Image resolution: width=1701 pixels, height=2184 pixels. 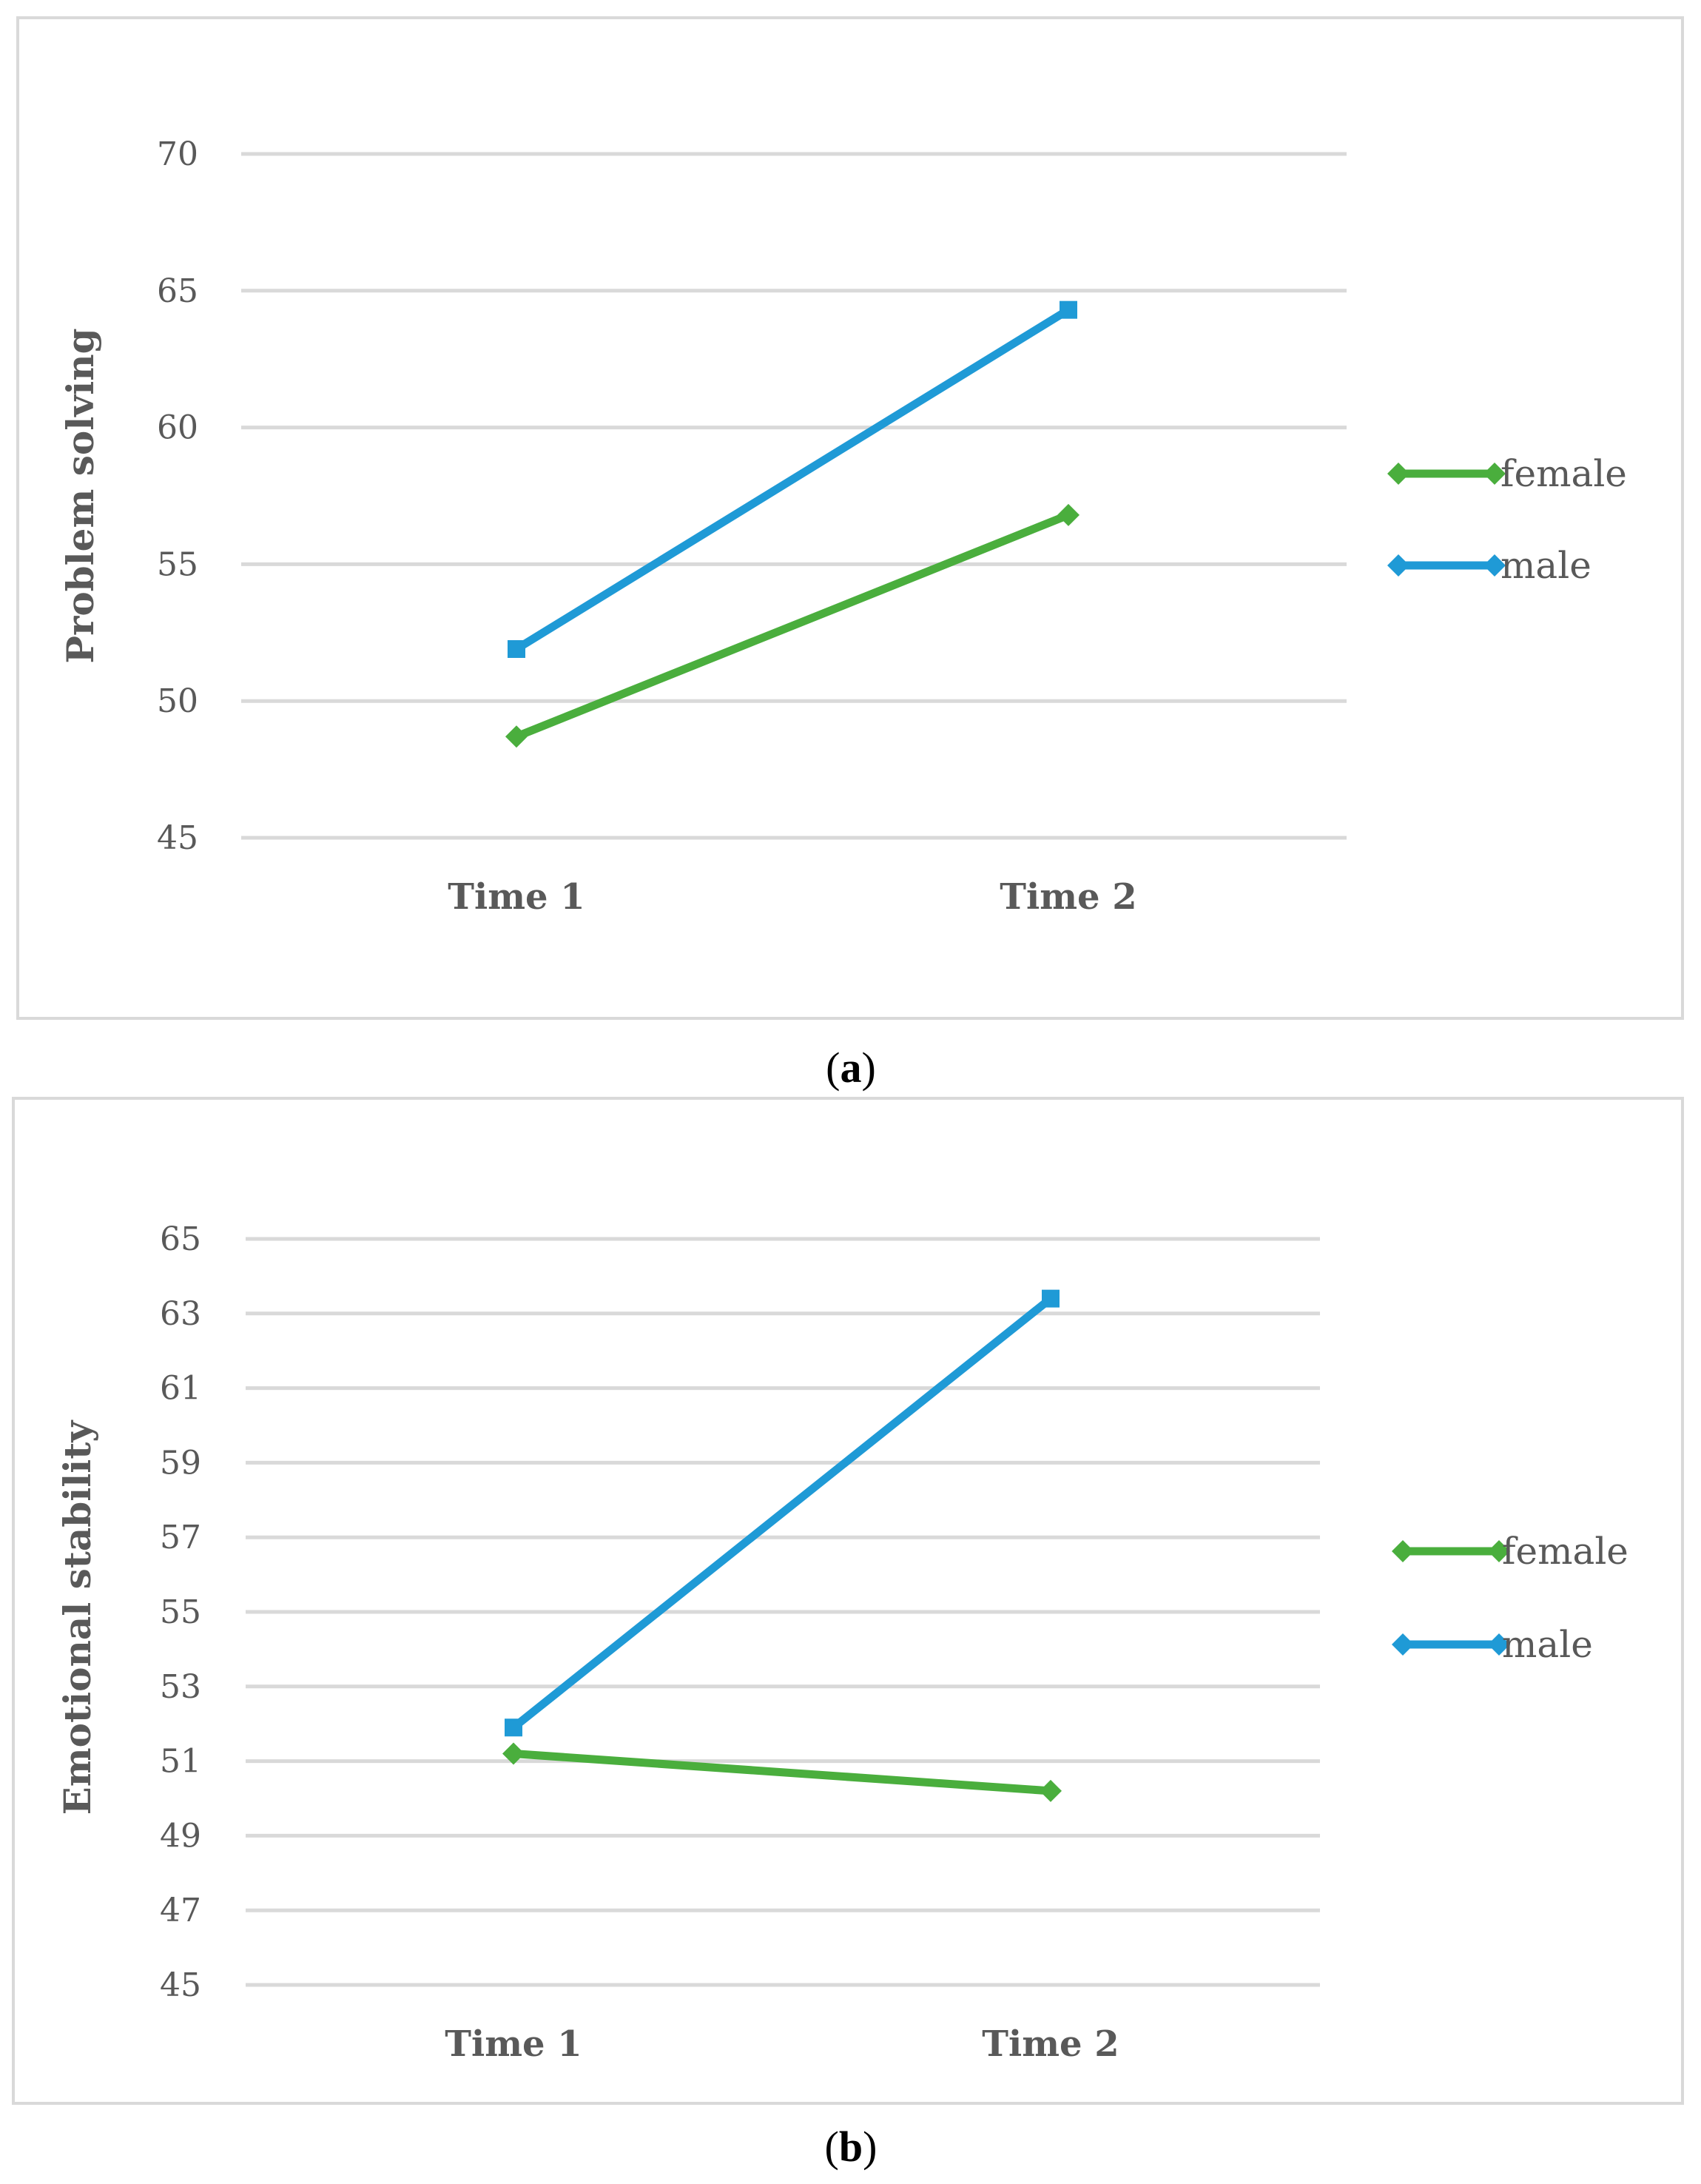 What do you see at coordinates (180, 1314) in the screenshot?
I see `y-tick-label: 63` at bounding box center [180, 1314].